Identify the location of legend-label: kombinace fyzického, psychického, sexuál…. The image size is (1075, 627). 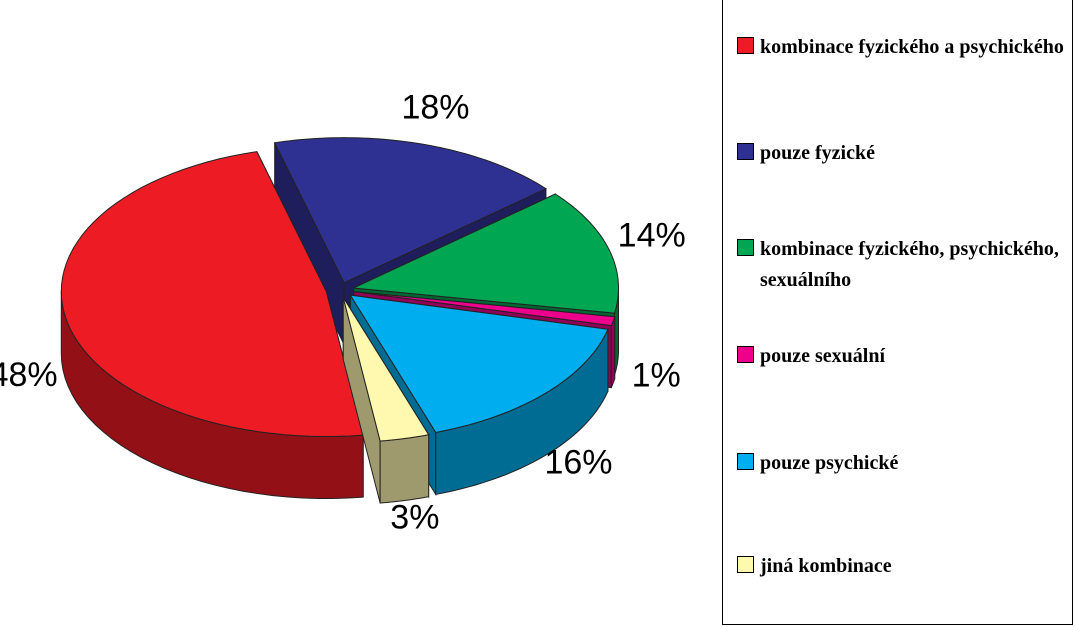
(909, 264).